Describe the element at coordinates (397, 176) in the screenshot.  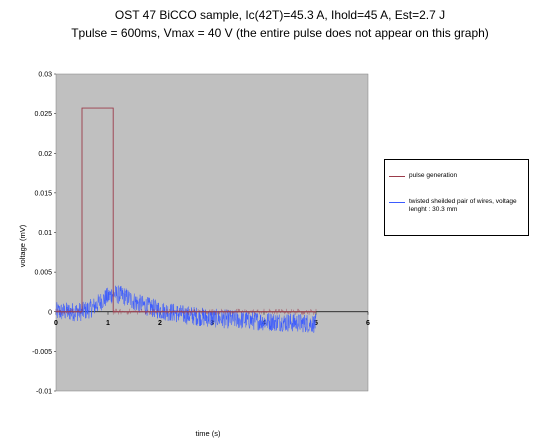
I see `legend-swatch-pulse` at that location.